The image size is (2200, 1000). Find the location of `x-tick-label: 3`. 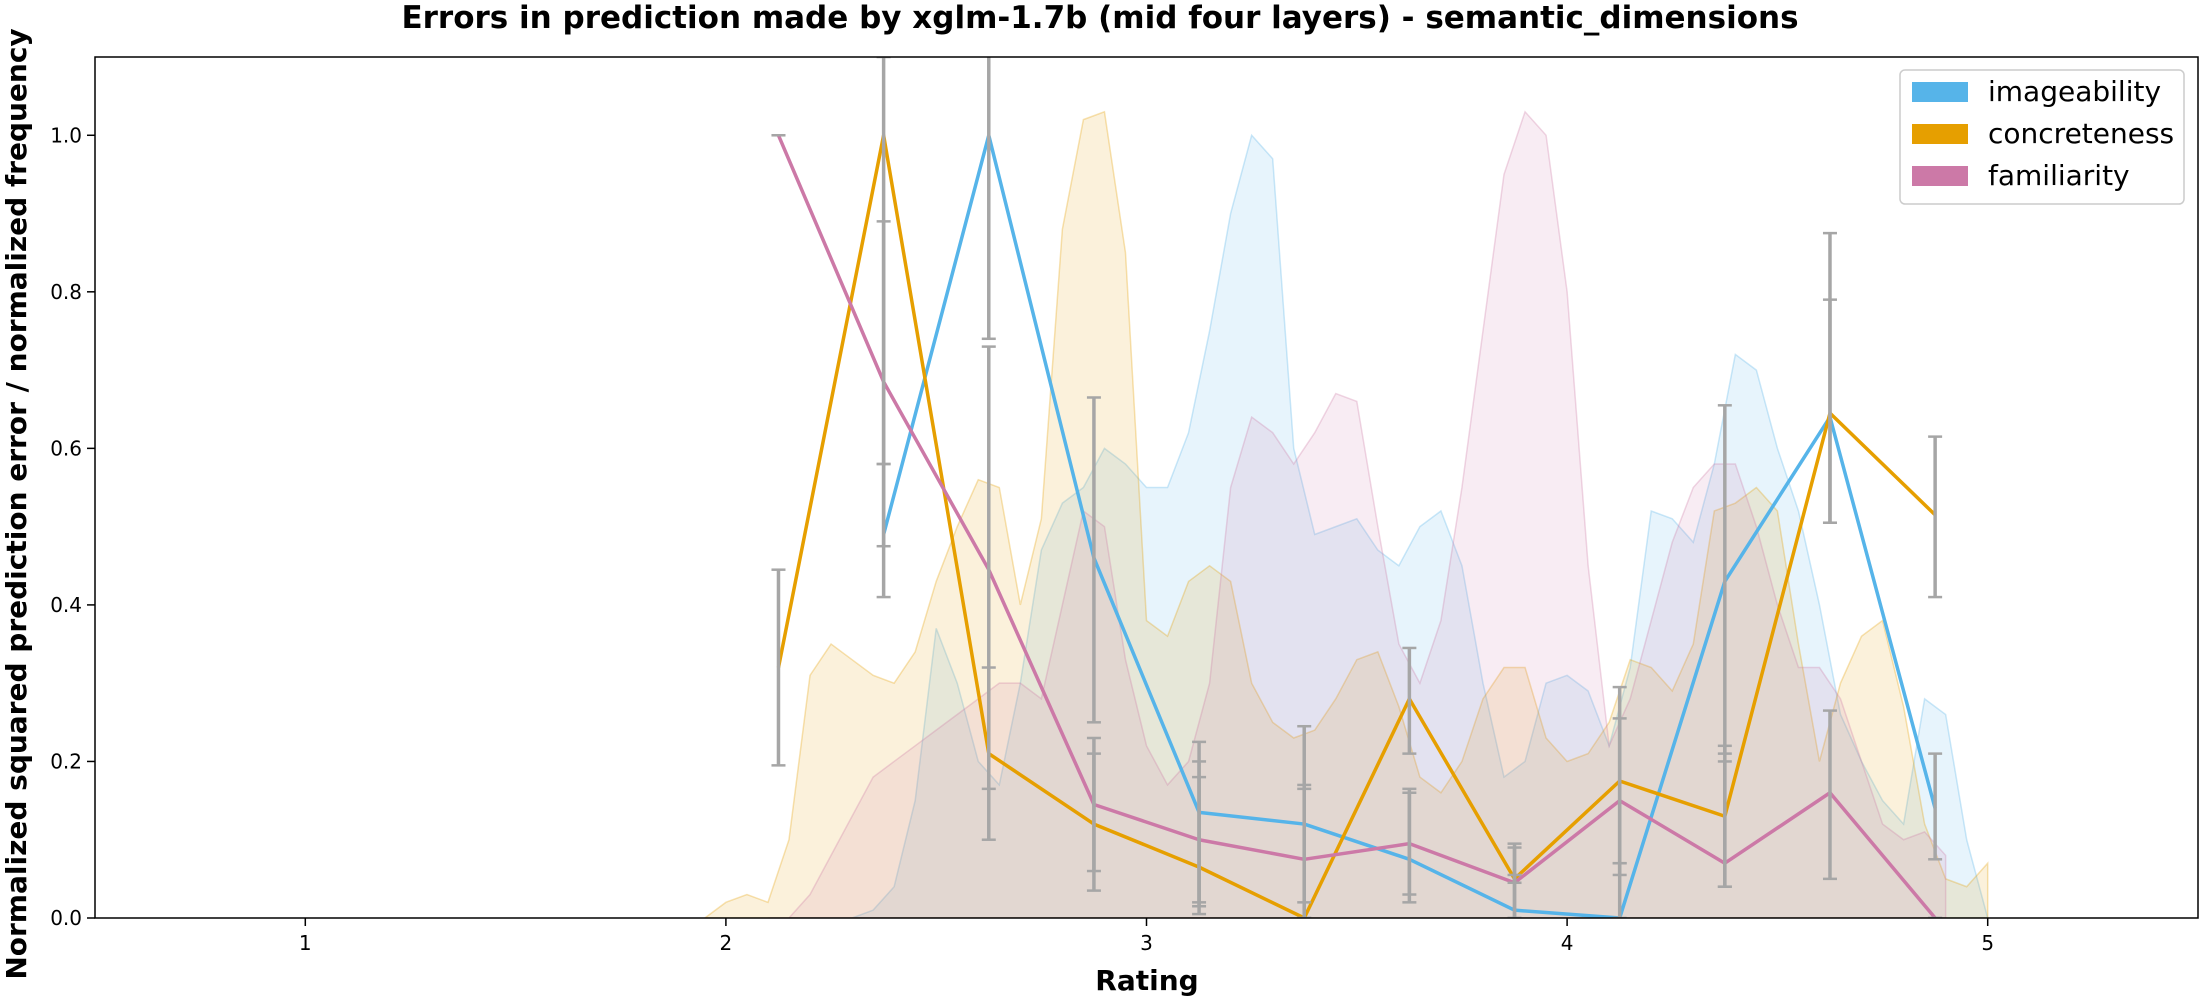

x-tick-label: 3 is located at coordinates (1146, 943).